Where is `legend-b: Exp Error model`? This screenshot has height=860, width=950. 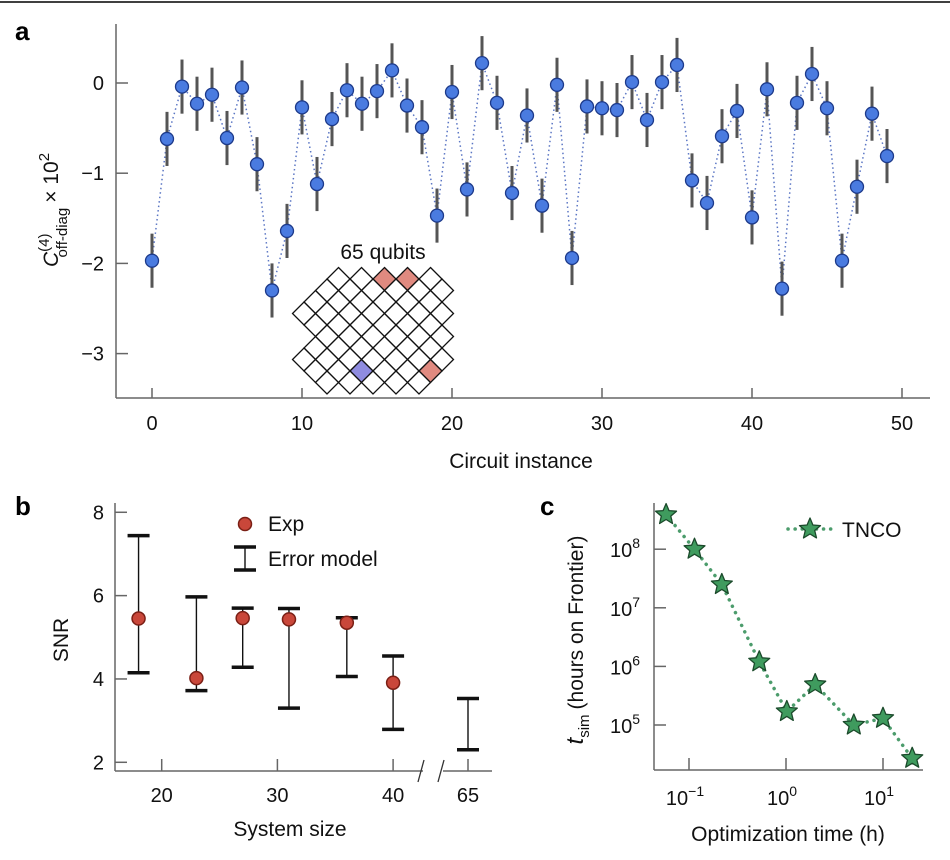 legend-b: Exp Error model is located at coordinates (306, 542).